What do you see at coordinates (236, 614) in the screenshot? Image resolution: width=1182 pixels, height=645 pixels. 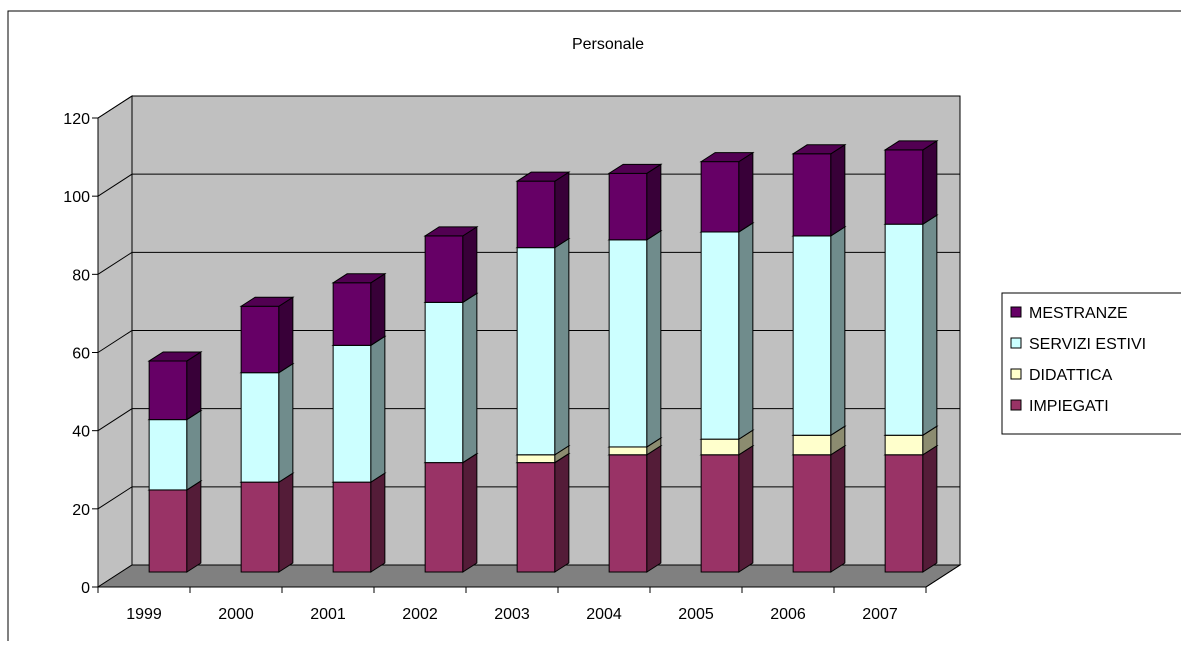 I see `x-tick-label: 2000` at bounding box center [236, 614].